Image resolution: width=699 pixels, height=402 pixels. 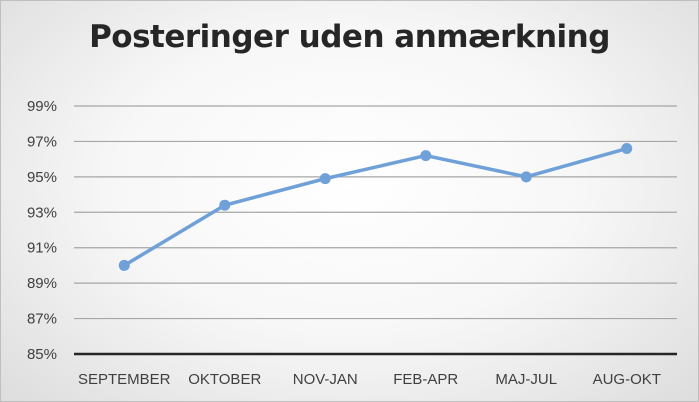 I want to click on x-tick-label: MAJ-JUL, so click(x=526, y=379).